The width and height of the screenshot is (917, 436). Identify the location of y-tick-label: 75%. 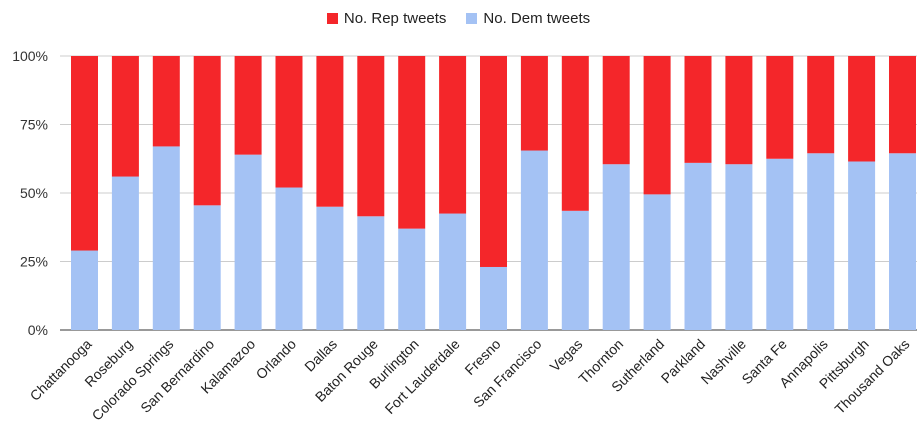
(34, 125).